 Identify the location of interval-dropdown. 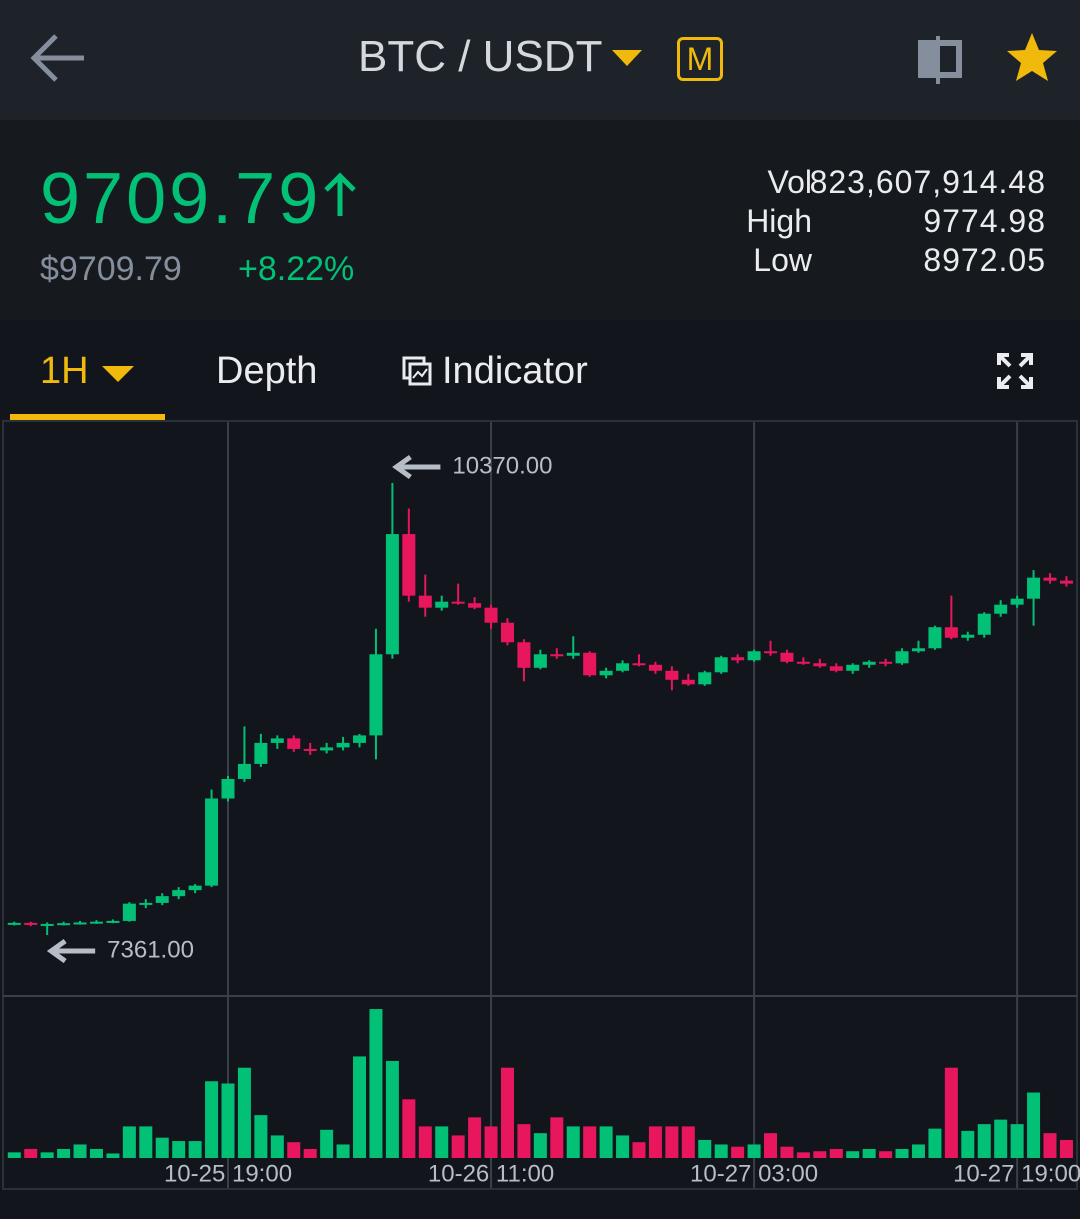
(118, 374).